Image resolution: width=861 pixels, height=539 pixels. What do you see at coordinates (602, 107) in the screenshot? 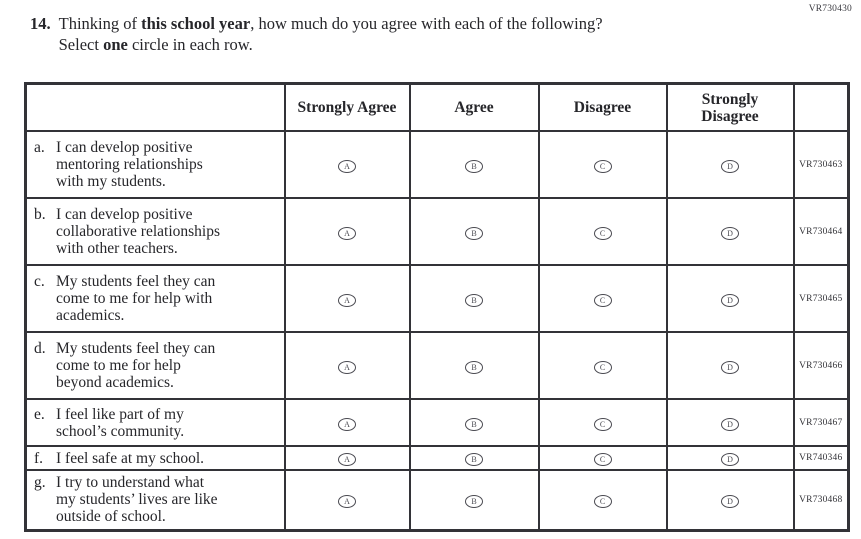
I see `header-disagree: Disagree` at bounding box center [602, 107].